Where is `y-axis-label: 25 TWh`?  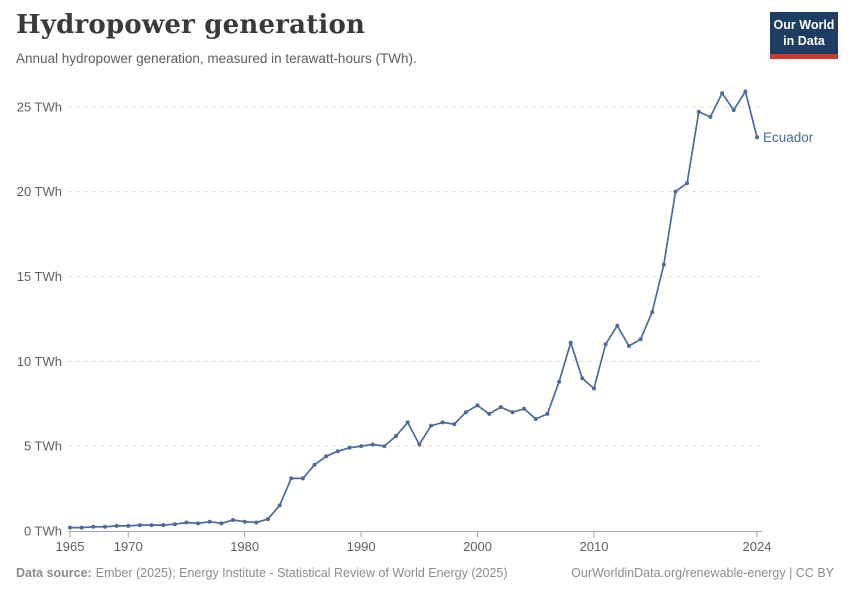 y-axis-label: 25 TWh is located at coordinates (39, 106).